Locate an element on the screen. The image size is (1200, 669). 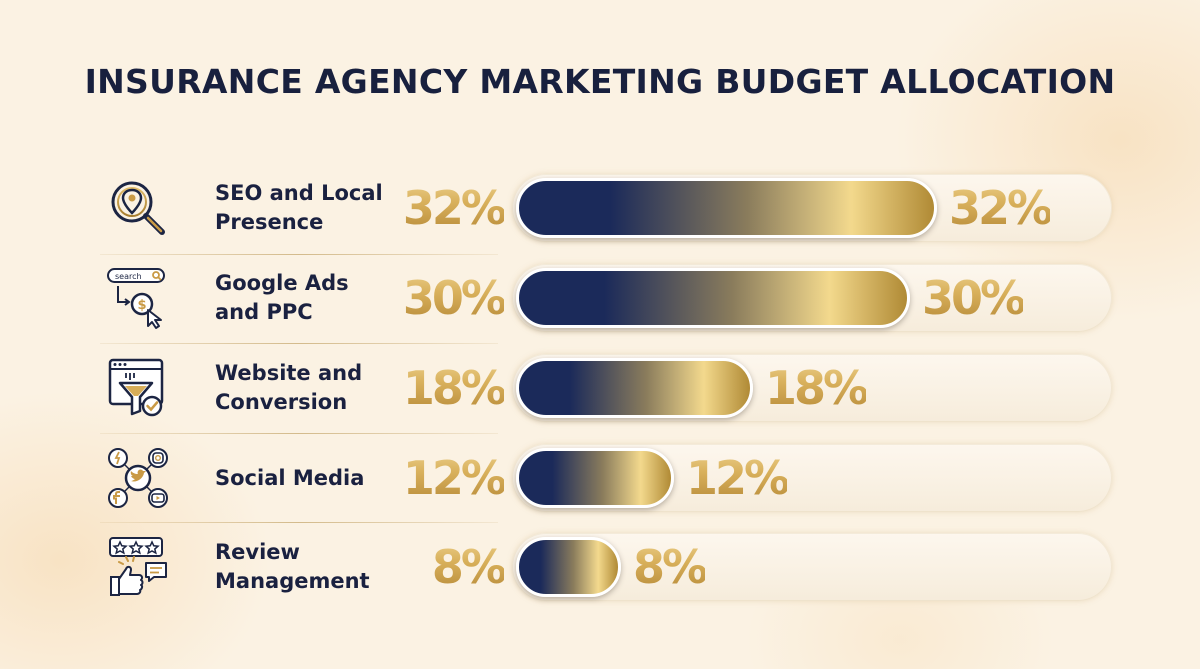
map-pin-magnifier-icon is located at coordinates (138, 208).